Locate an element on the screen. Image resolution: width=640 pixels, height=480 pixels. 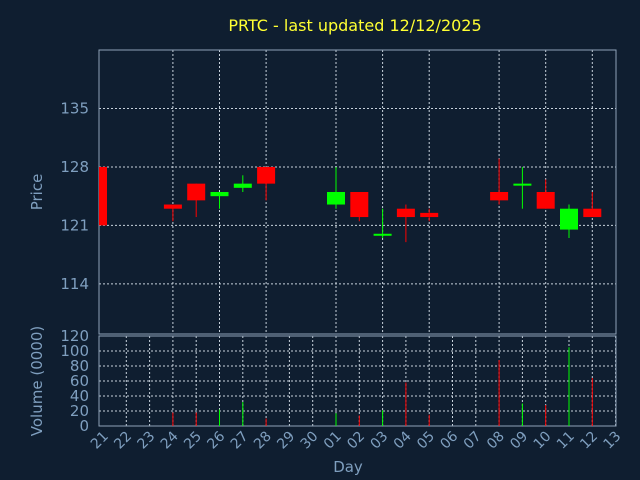
x-tick-02: 02 is located at coordinates (356, 441).